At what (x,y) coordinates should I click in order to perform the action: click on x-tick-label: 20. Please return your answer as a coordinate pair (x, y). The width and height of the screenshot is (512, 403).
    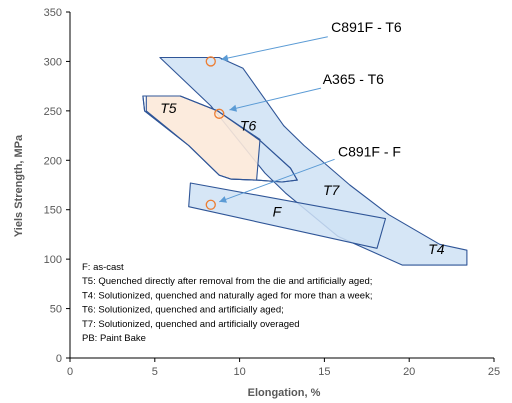
    Looking at the image, I should click on (409, 372).